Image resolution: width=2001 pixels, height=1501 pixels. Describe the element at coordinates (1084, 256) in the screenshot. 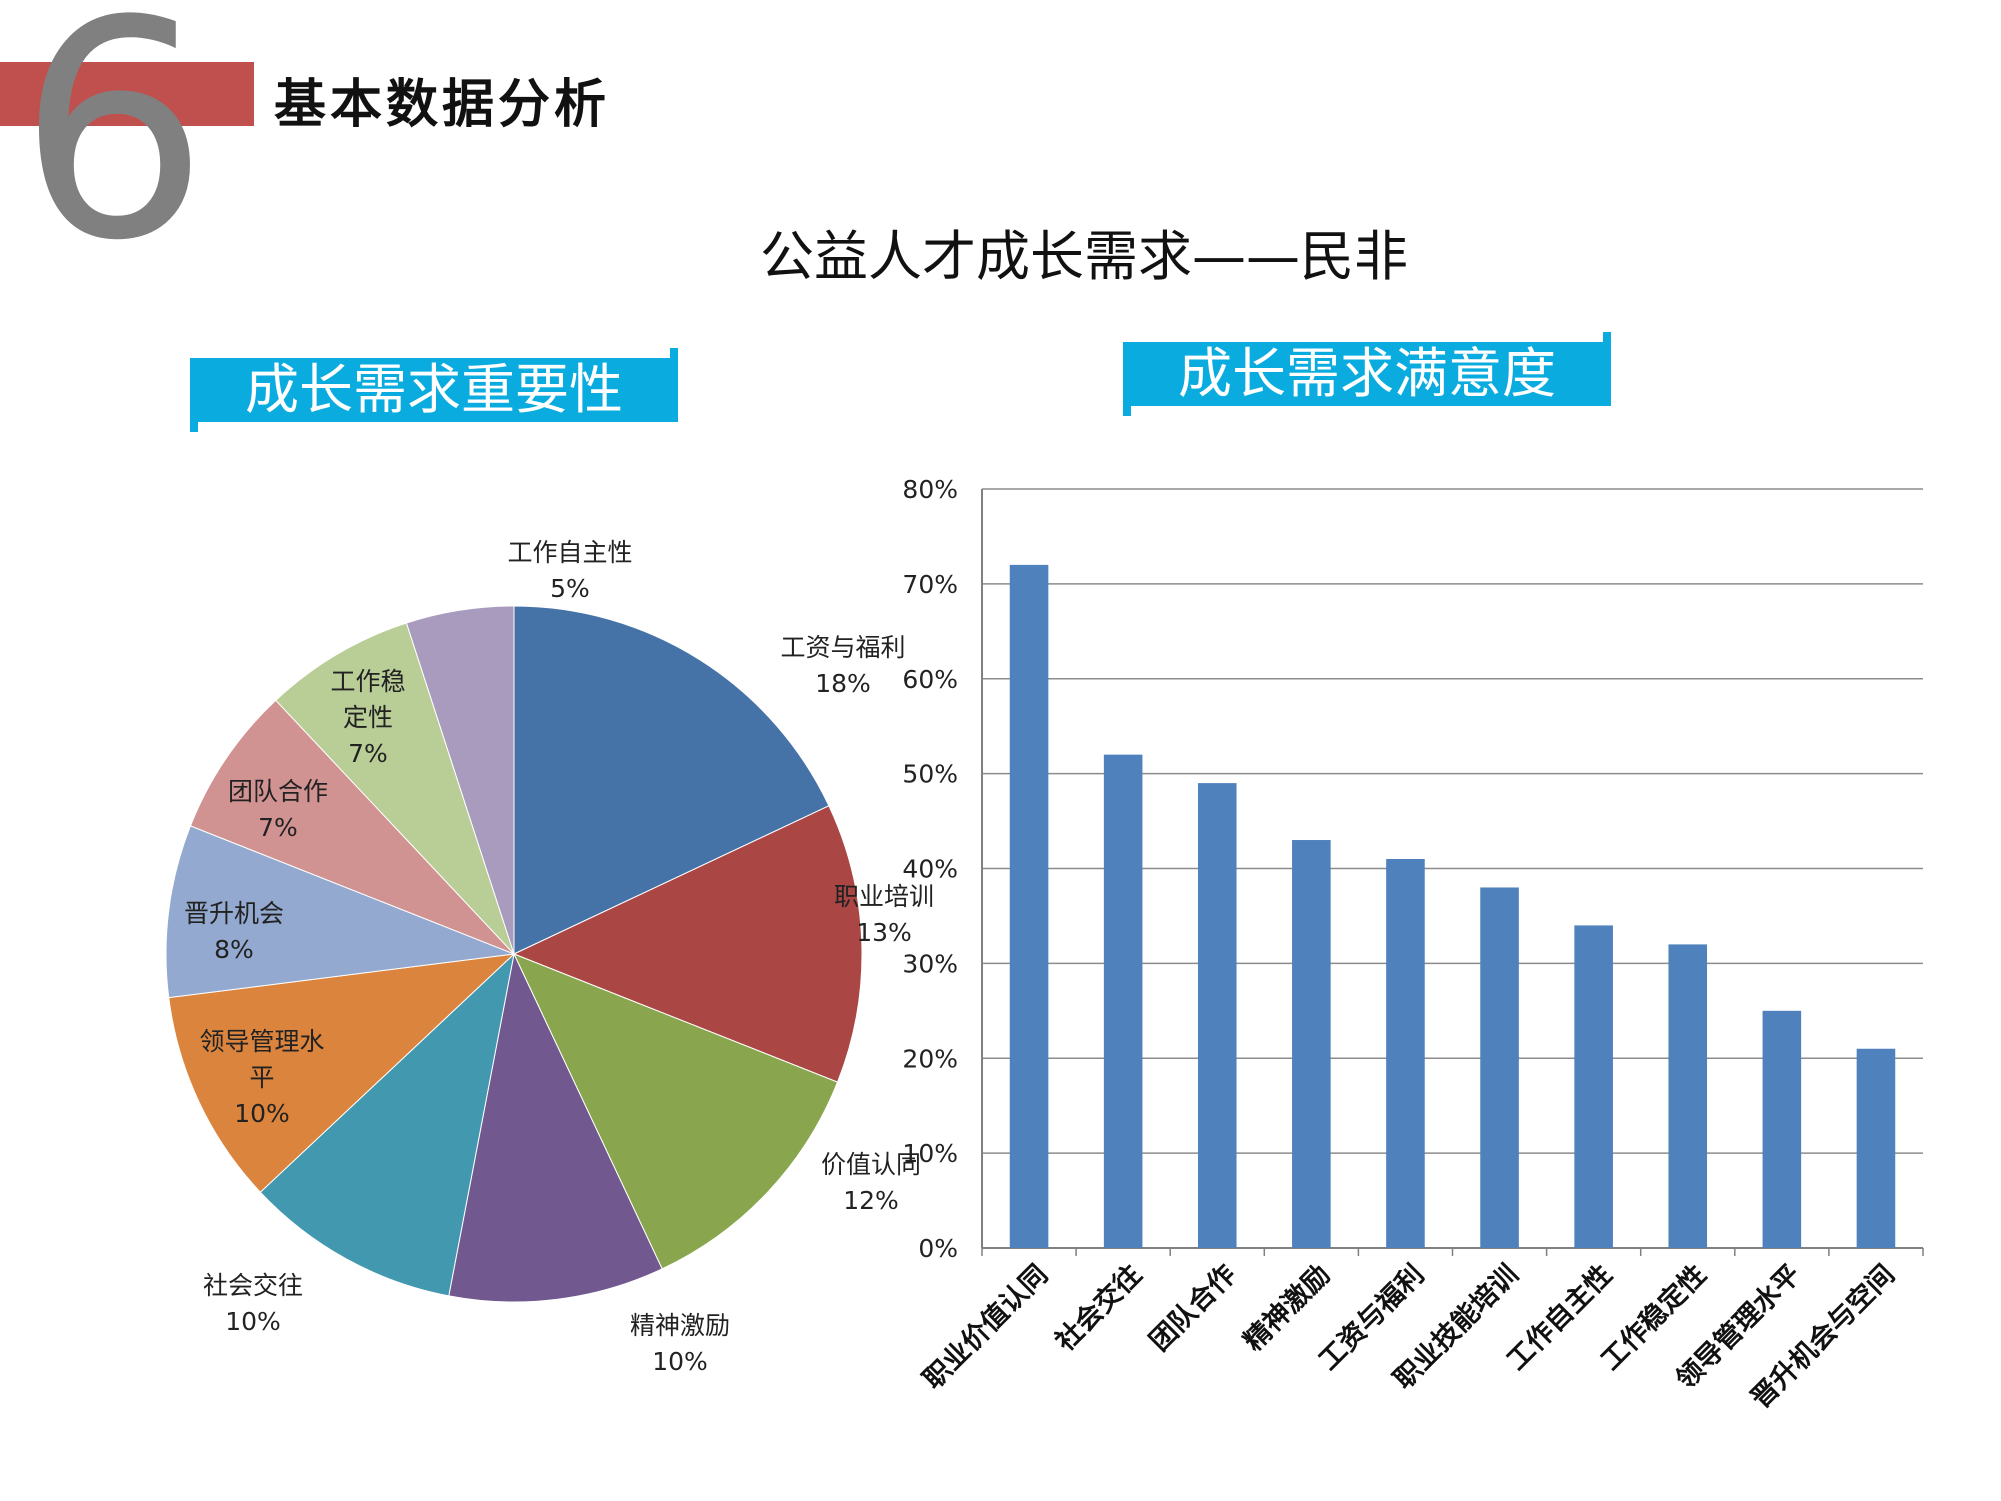

I see `page-title: 公益人才成长需求——民非` at that location.